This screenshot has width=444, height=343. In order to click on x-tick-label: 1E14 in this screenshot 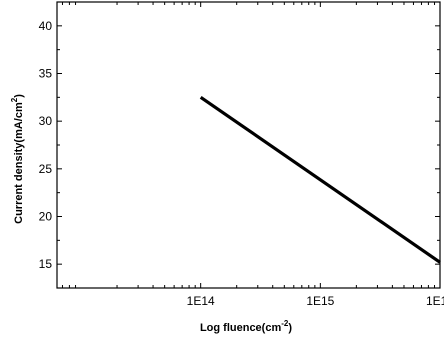, I will do `click(201, 301)`.